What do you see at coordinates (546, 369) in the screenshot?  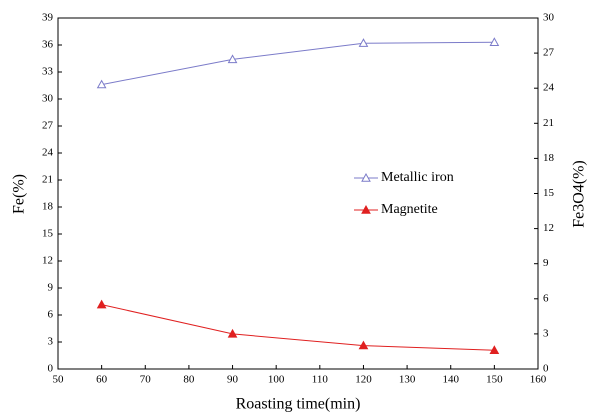 I see `y2-tick-label: 0` at bounding box center [546, 369].